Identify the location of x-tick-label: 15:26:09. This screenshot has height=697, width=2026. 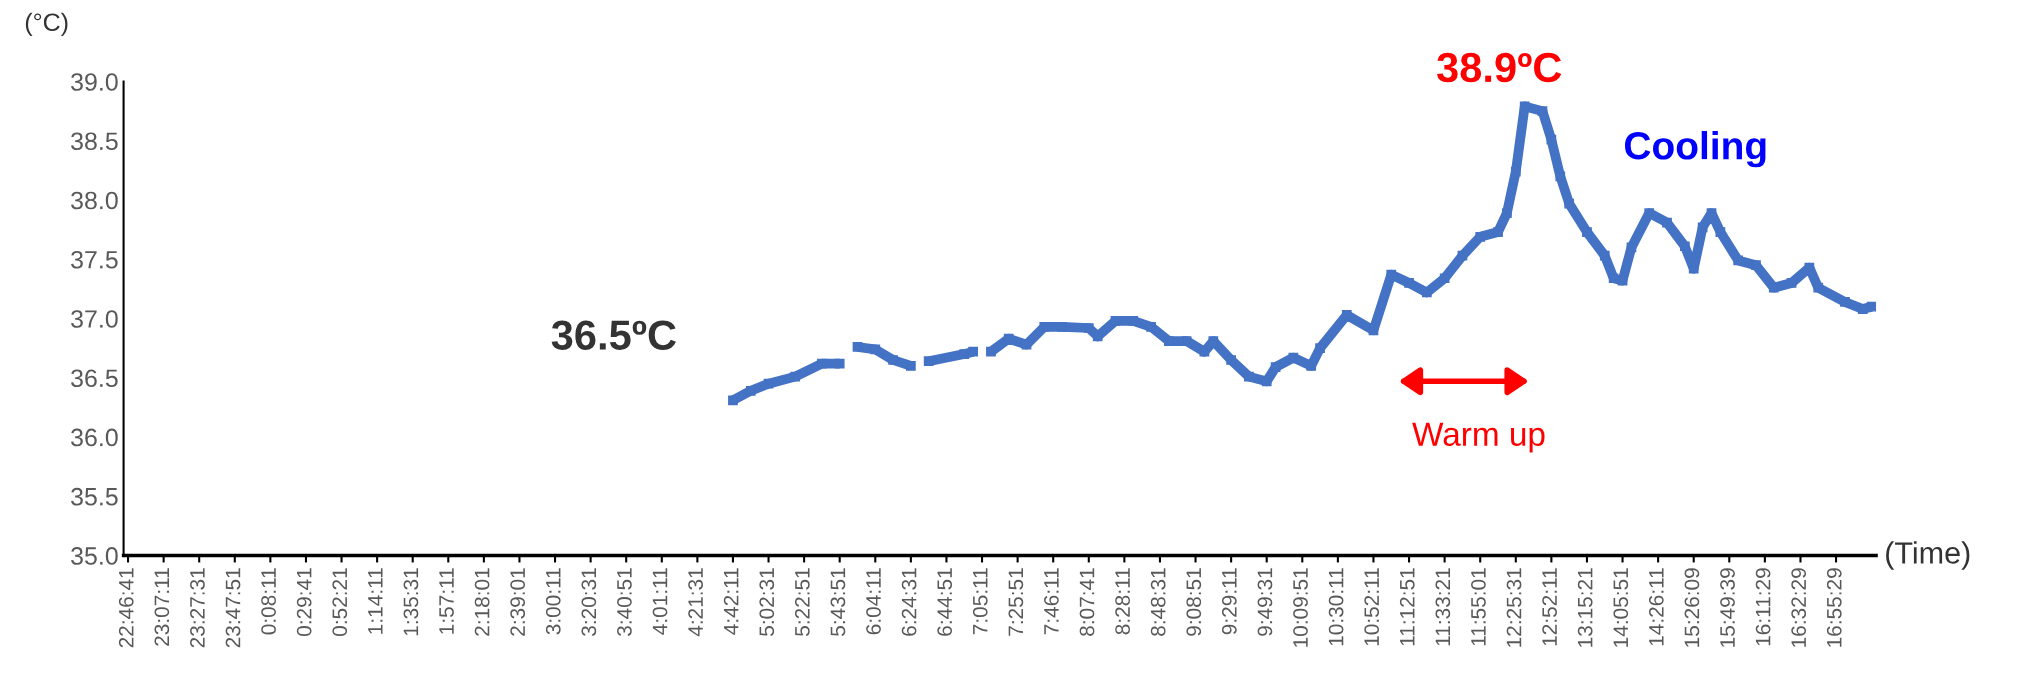
(1692, 607).